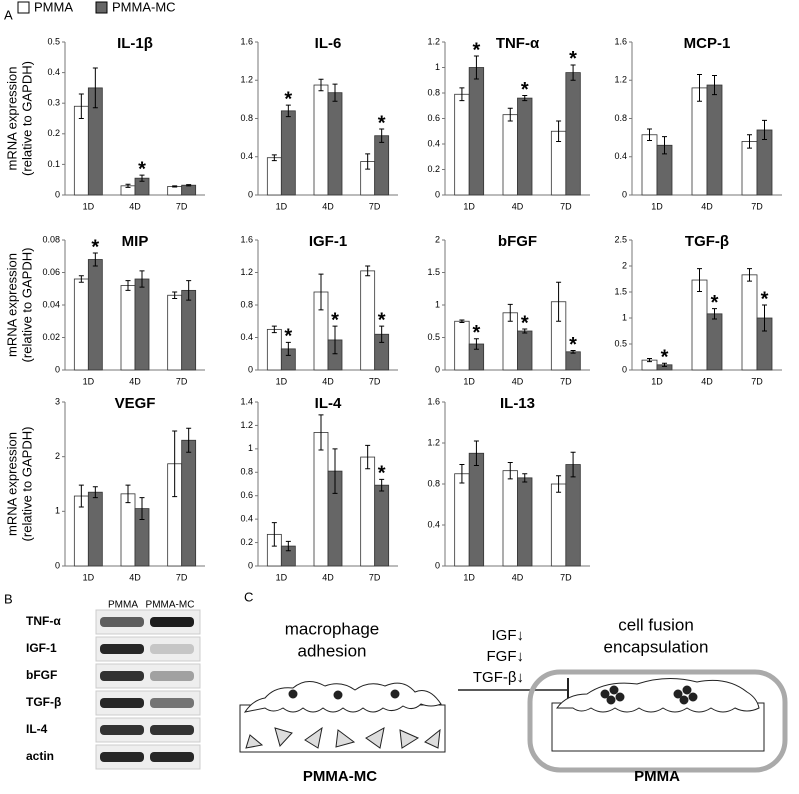  What do you see at coordinates (513, 721) in the screenshot?
I see `diagram` at bounding box center [513, 721].